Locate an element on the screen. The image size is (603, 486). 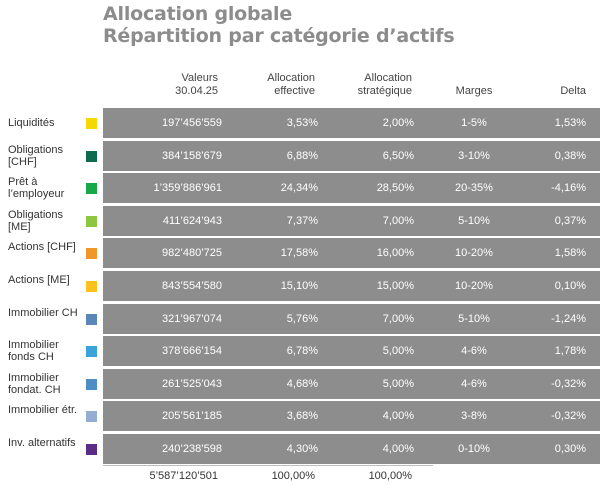
table-row: 240’238’598 4,30% 4,00% 0-10% 0,30% is located at coordinates (351, 449).